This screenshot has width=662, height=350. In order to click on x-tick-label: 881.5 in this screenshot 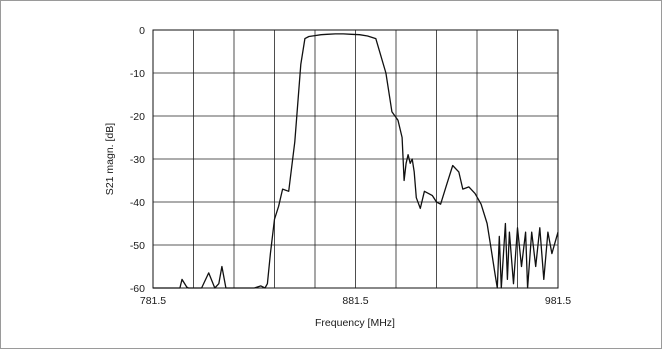, I will do `click(355, 301)`.